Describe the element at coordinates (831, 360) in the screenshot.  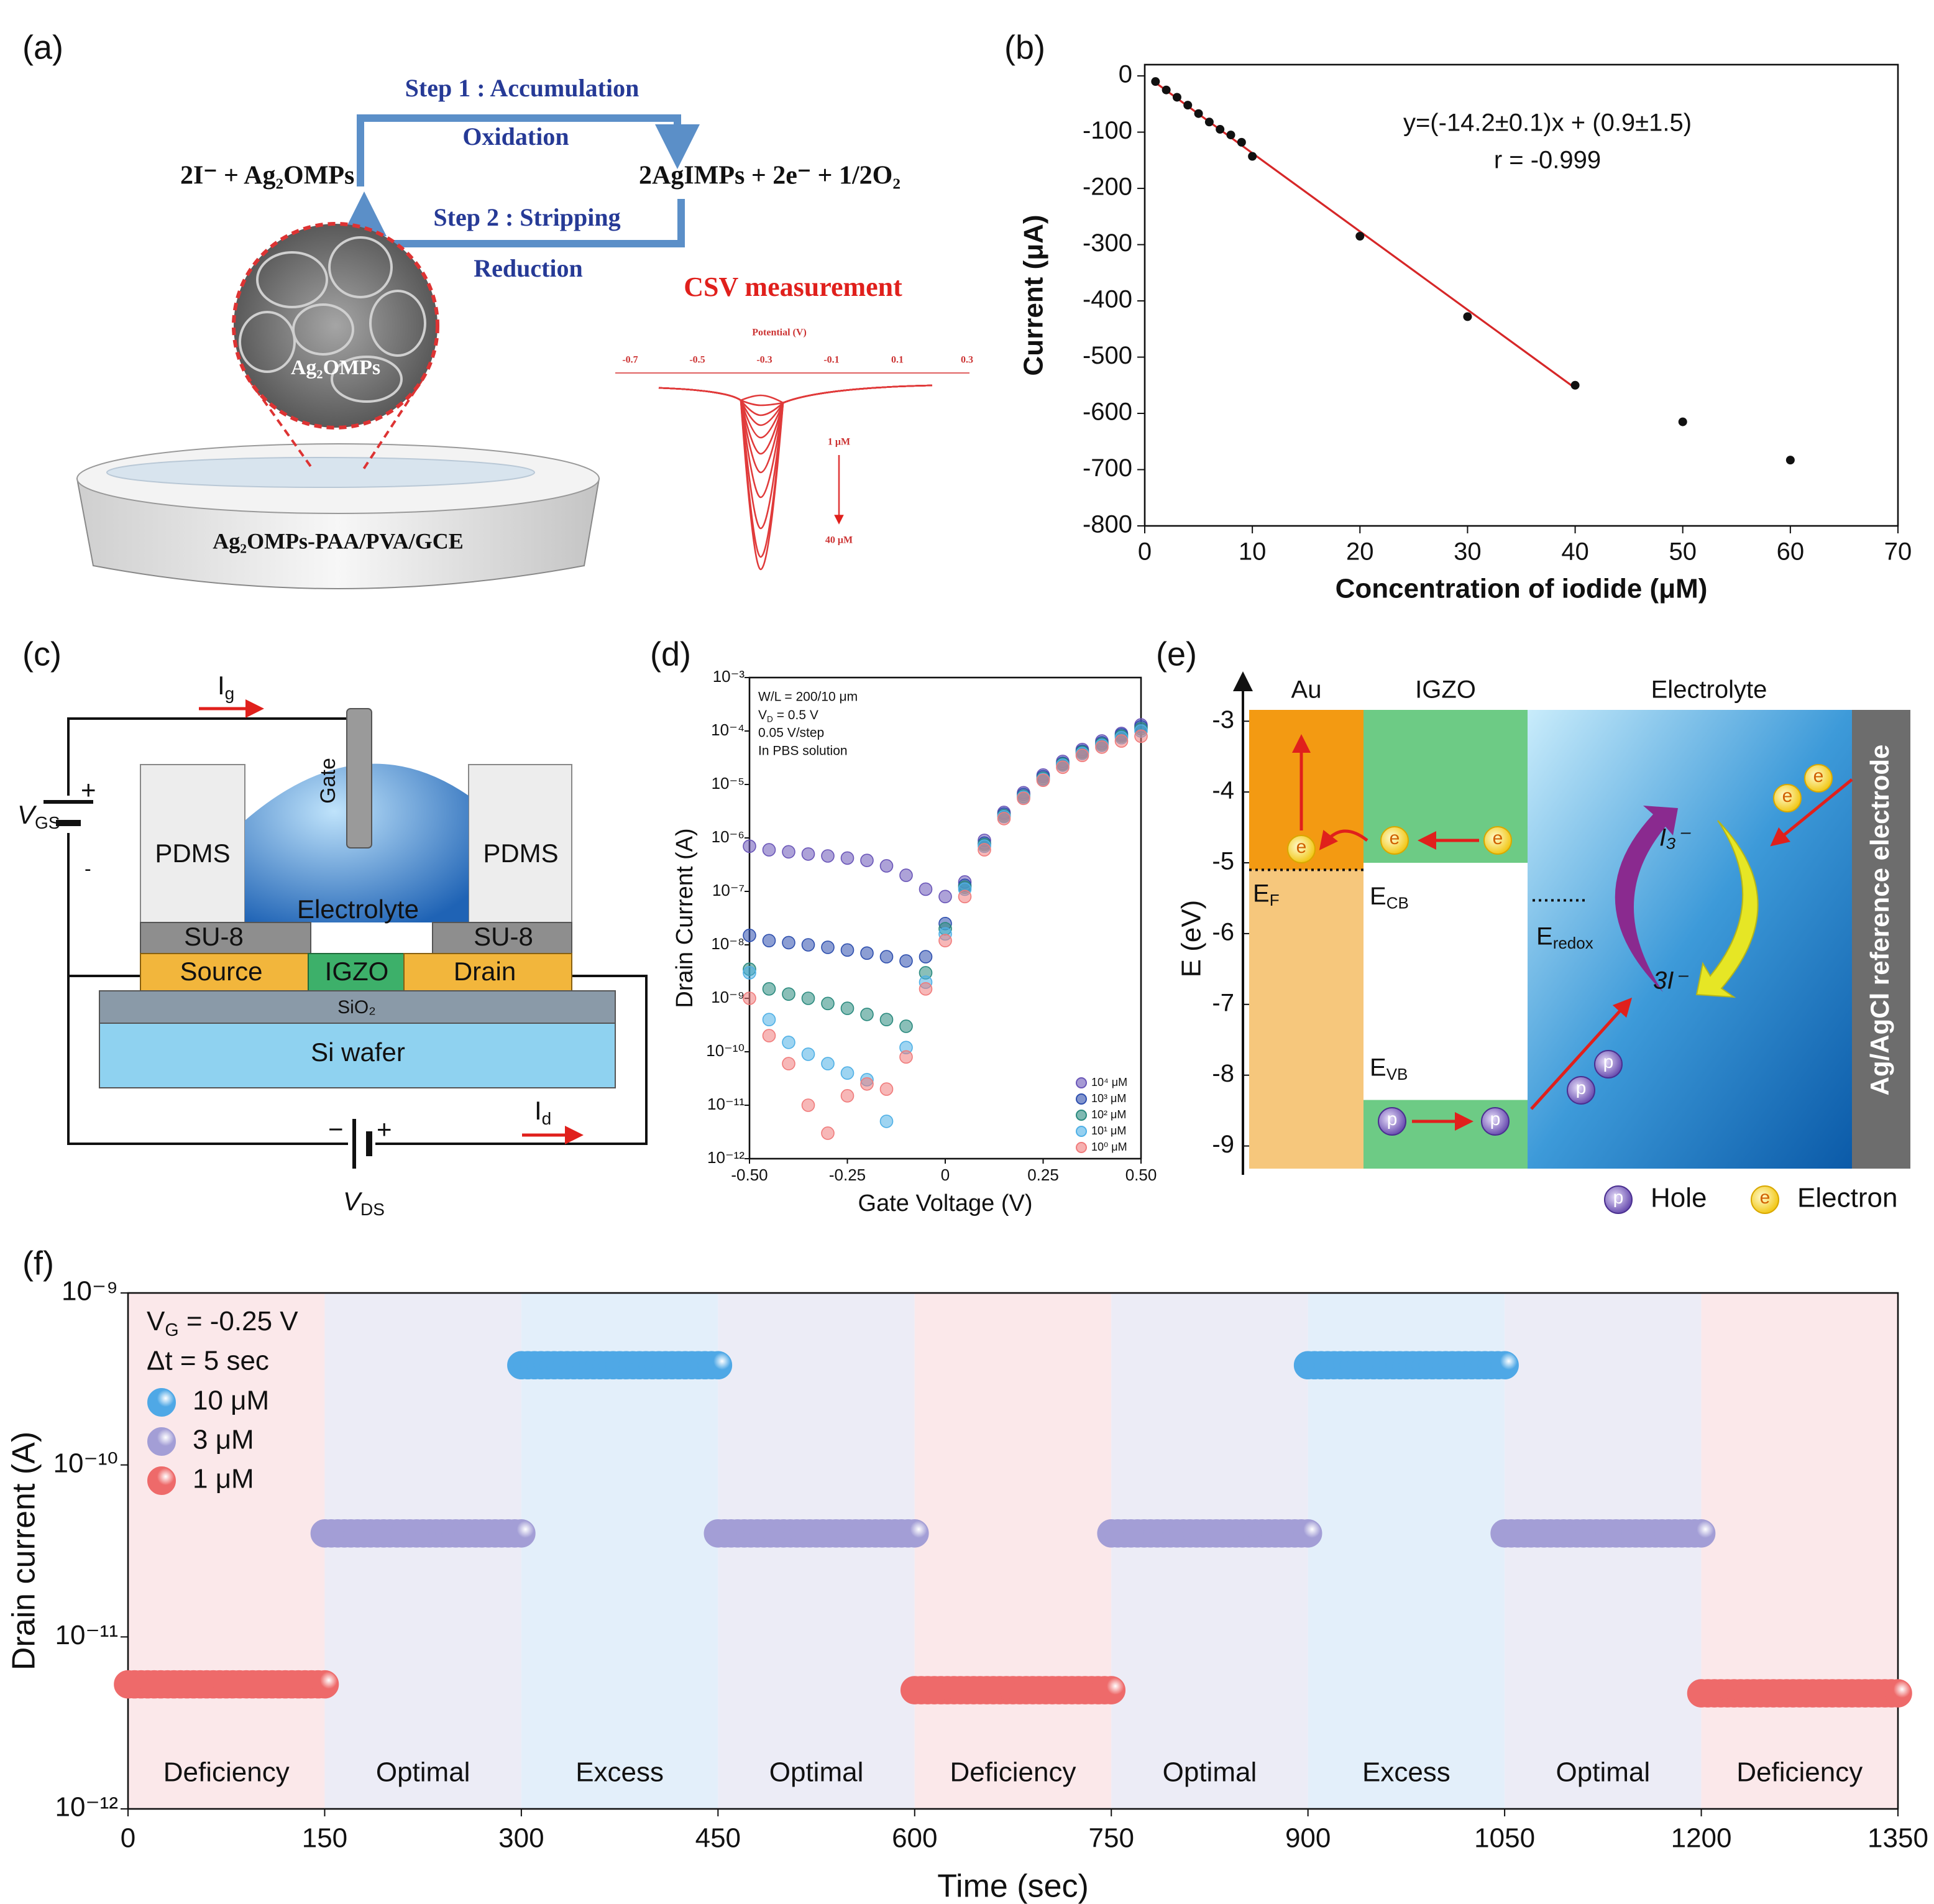
I see `inset-tick: -0.1` at that location.